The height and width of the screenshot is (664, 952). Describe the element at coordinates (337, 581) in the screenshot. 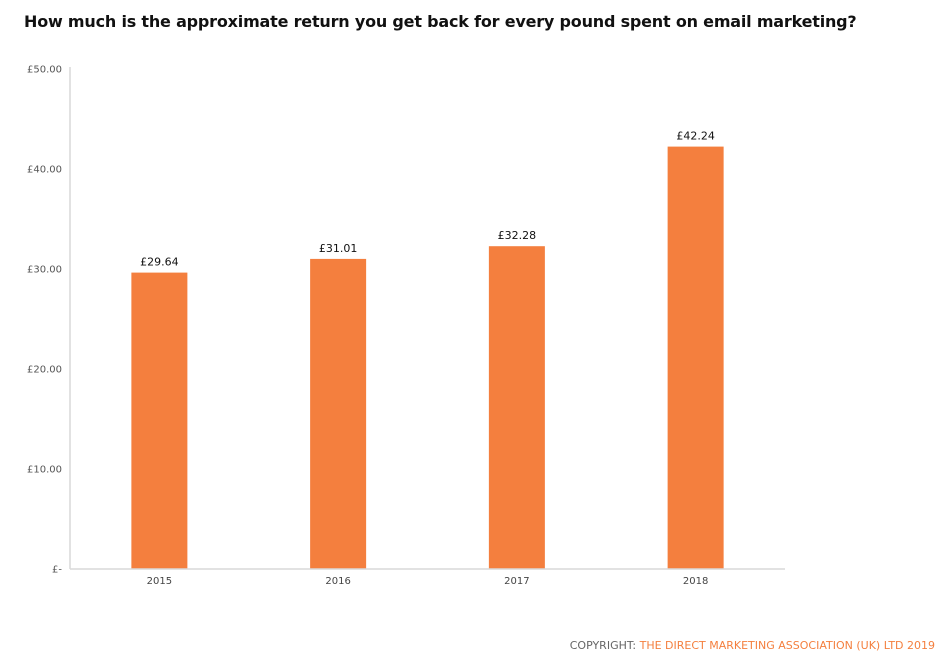

I see `x-tick-label: 2016` at that location.